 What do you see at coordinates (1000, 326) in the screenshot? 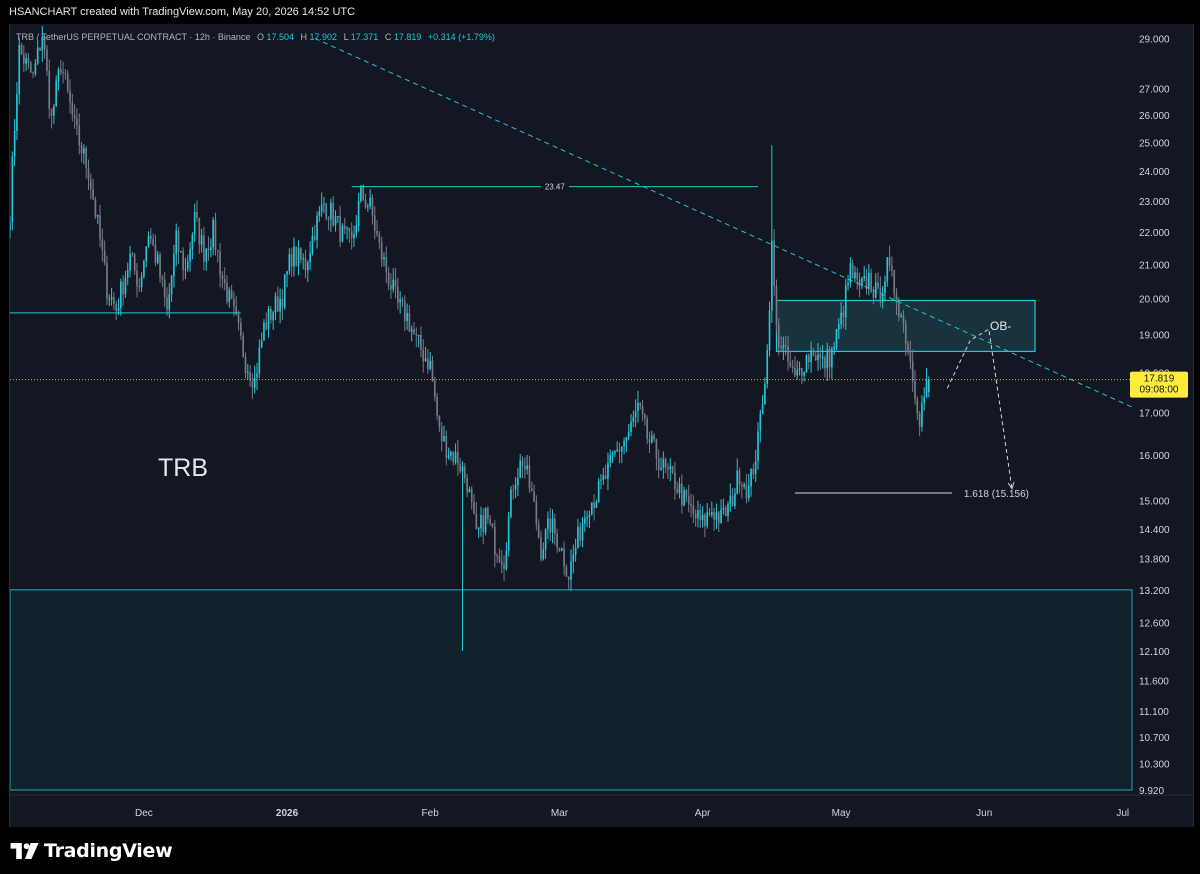
I see `ob-label: OB-` at bounding box center [1000, 326].